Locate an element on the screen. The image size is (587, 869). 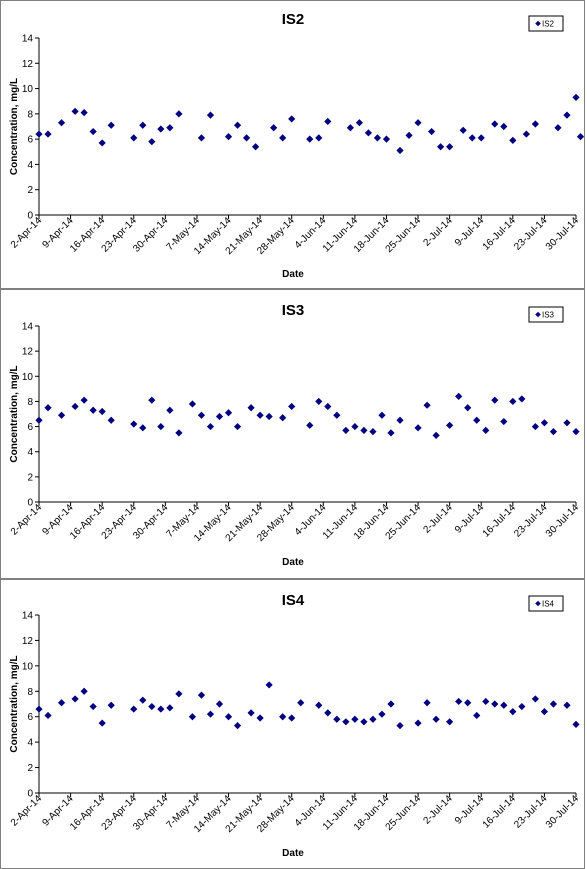
legend-label: IS4 is located at coordinates (548, 604).